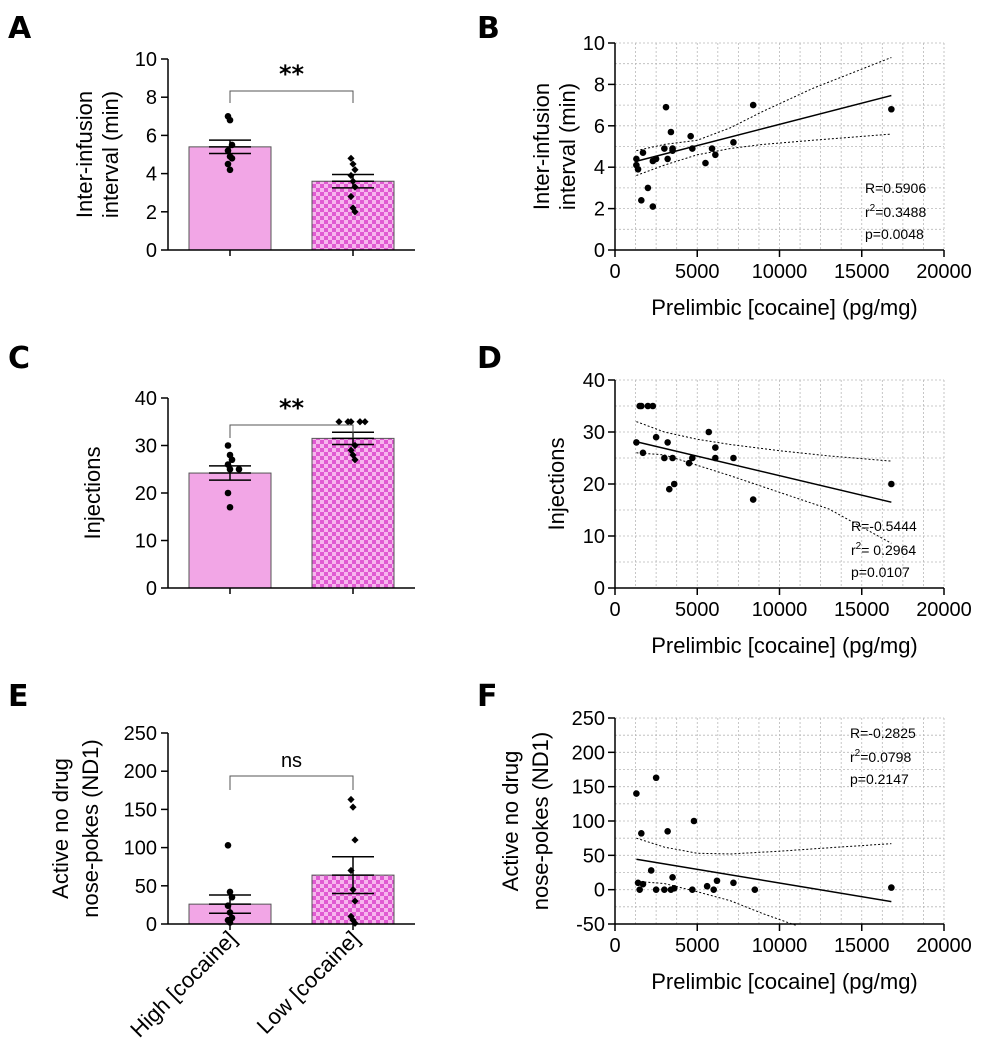 This screenshot has height=1059, width=982. I want to click on panel-letter: E, so click(18, 696).